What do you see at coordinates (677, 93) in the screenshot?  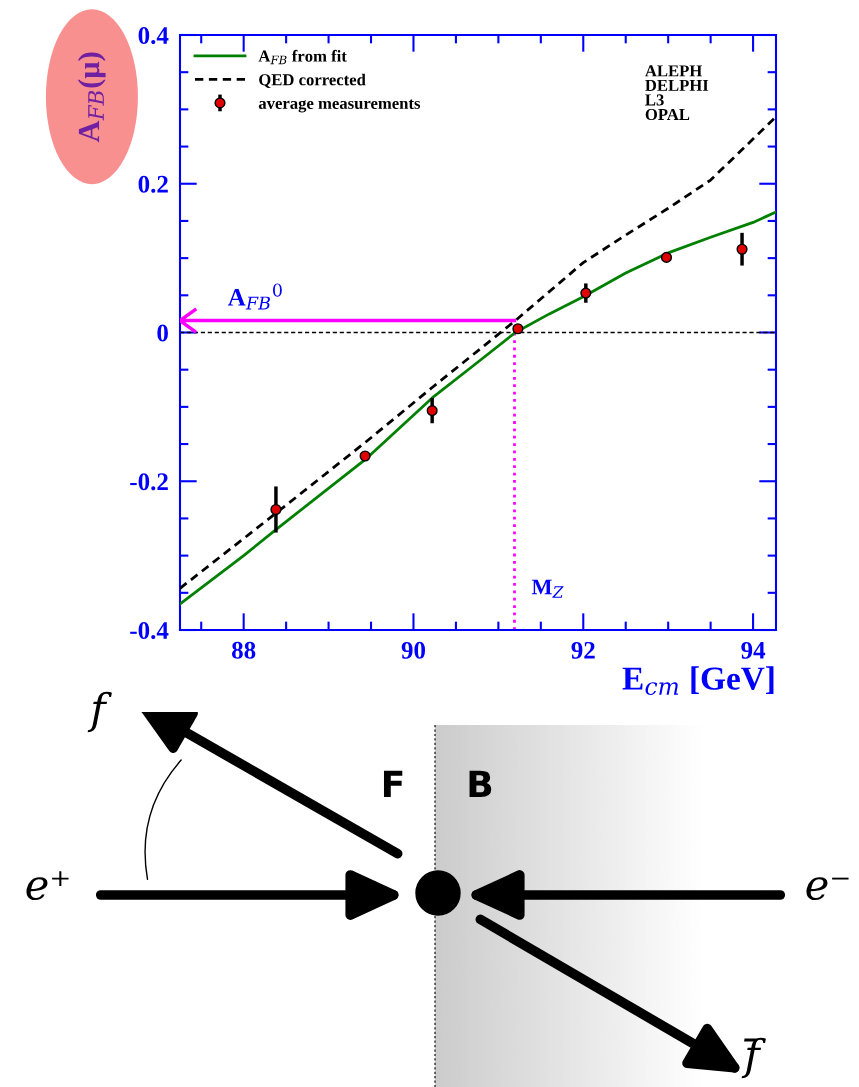 I see `annotation: ALEPH DELPHI L3 OPAL` at bounding box center [677, 93].